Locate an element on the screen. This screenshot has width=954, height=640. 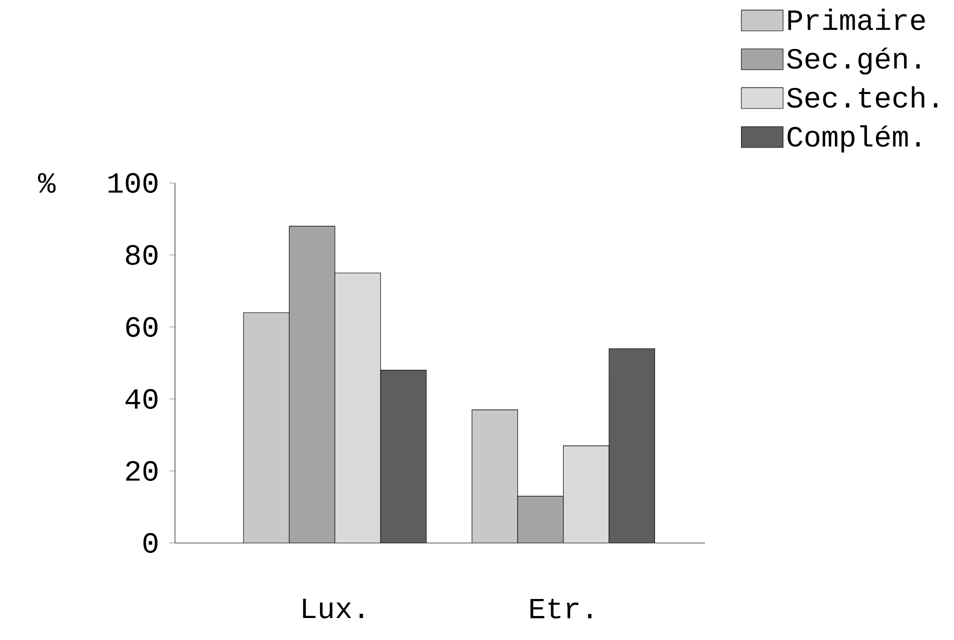
x-tick-label: Etr. is located at coordinates (561, 608).